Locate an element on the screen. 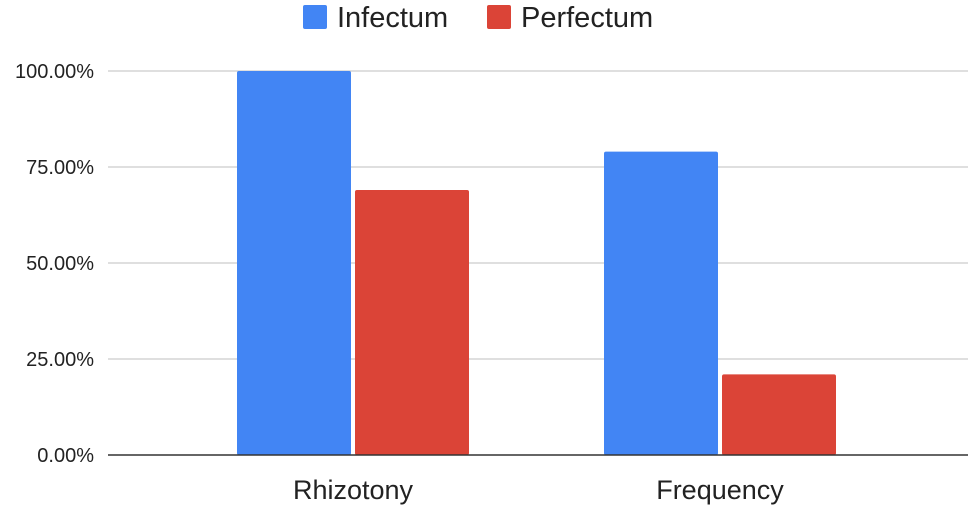 This screenshot has width=972, height=514. x-axis-category-labels: Rhizotony Frequency is located at coordinates (538, 490).